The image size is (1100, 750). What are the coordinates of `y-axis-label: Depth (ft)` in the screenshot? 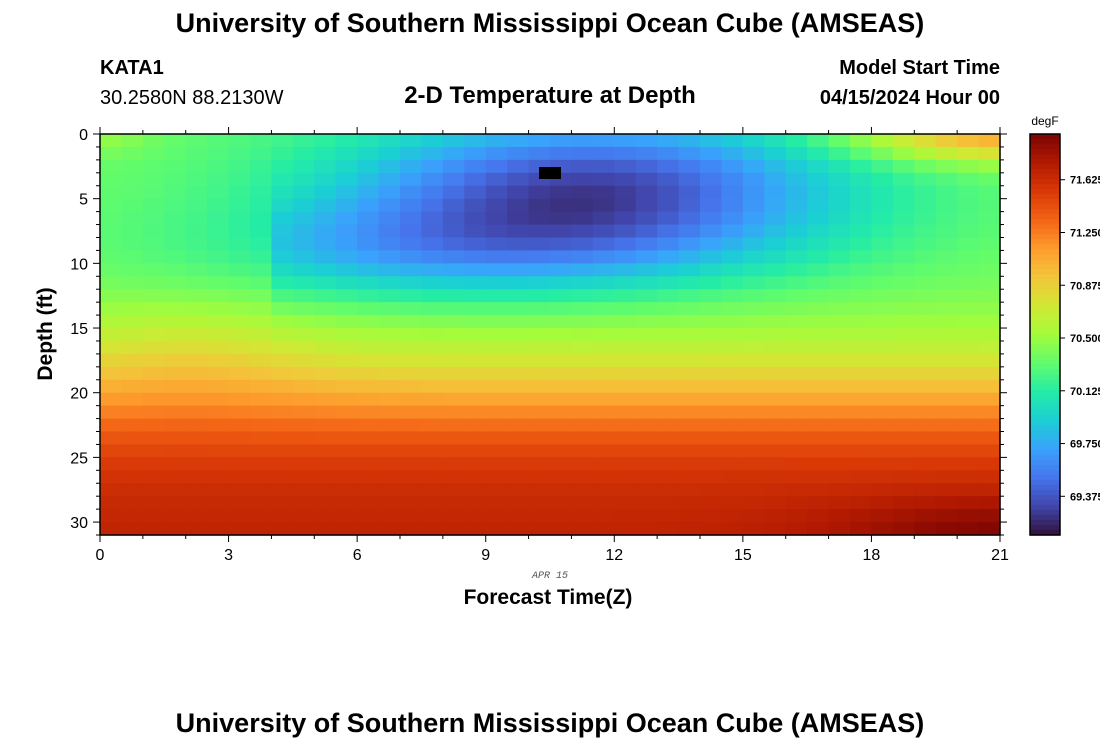 It's located at (45, 333).